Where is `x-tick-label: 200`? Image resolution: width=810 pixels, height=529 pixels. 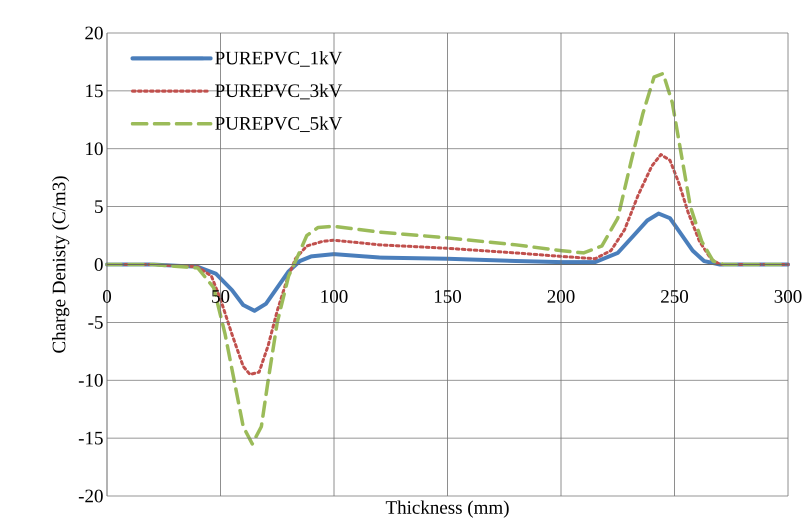
x-tick-label: 200 is located at coordinates (561, 296).